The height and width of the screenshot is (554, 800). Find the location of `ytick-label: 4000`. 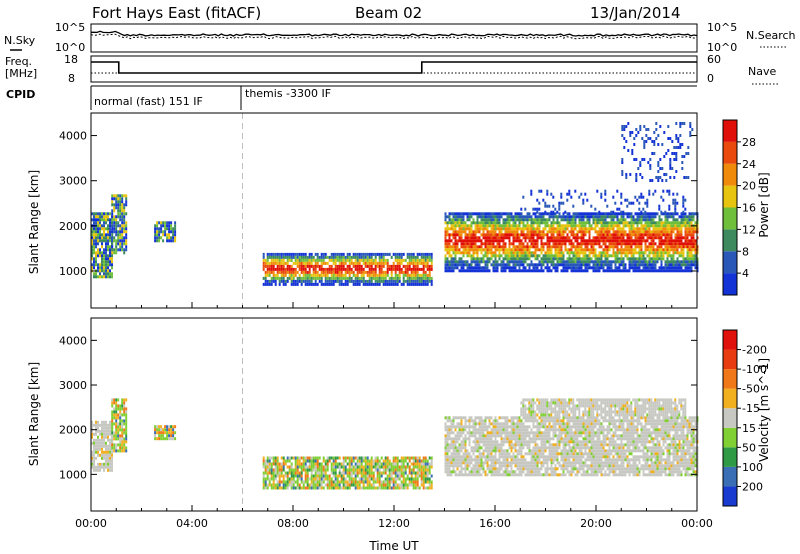

ytick-label: 4000 is located at coordinates (73, 136).